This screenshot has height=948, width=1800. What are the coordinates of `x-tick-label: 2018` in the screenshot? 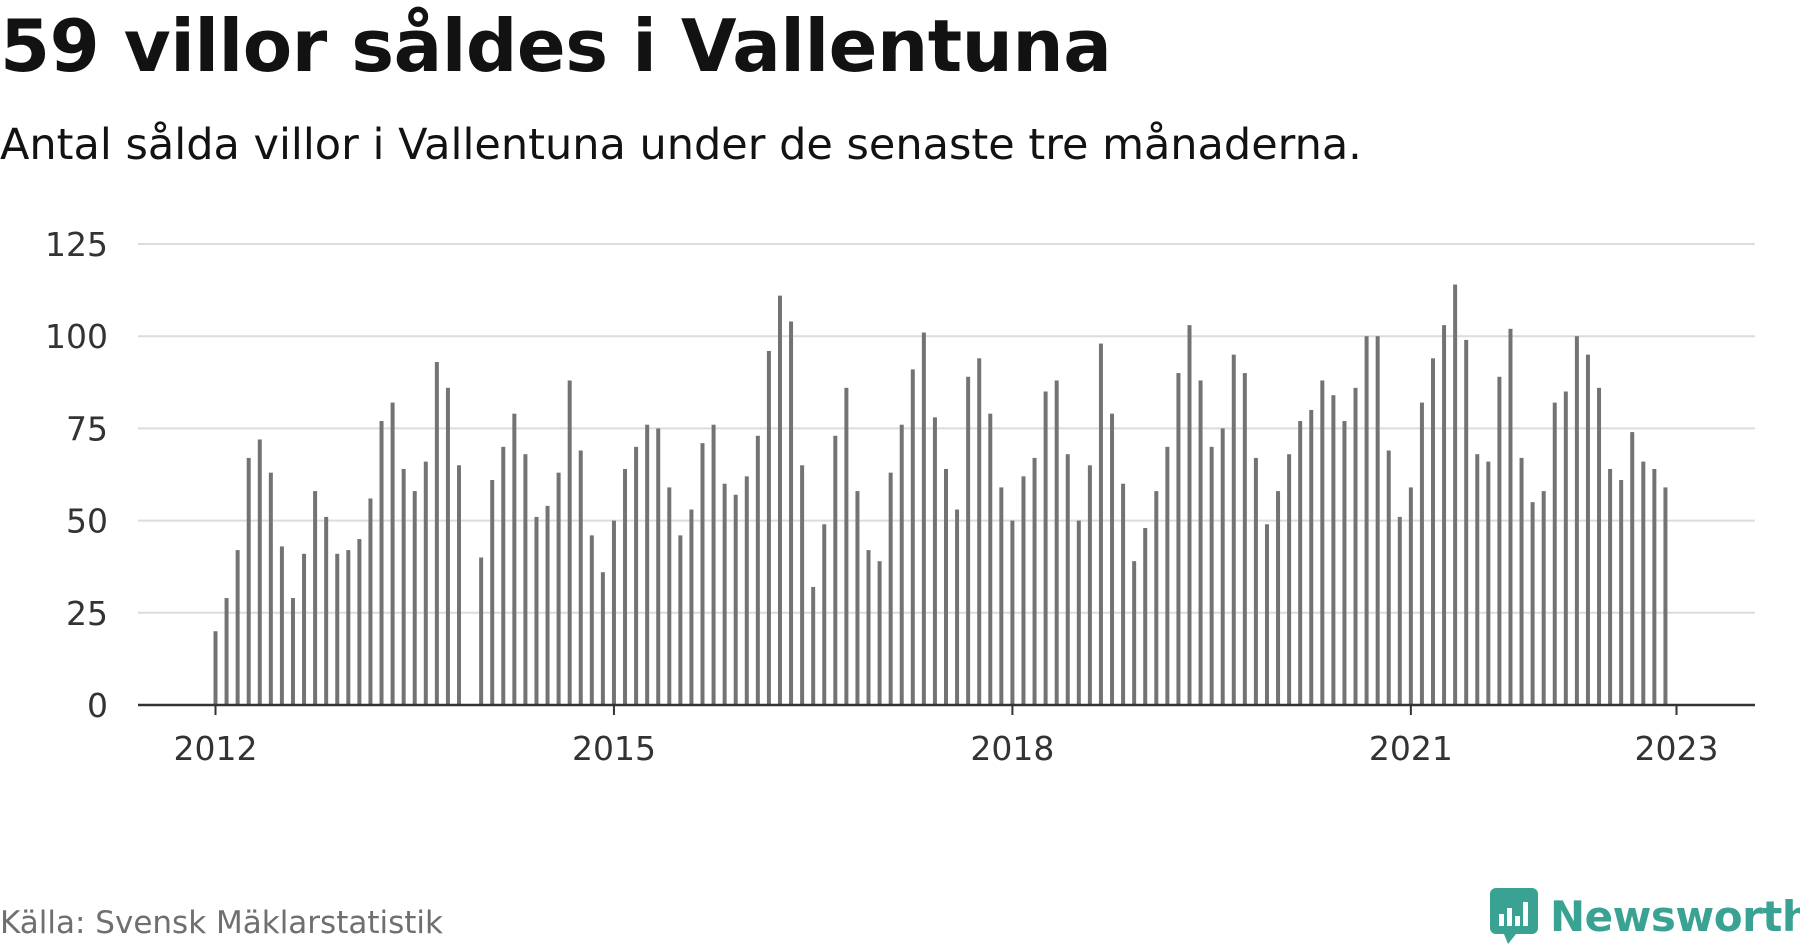 It's located at (1012, 748).